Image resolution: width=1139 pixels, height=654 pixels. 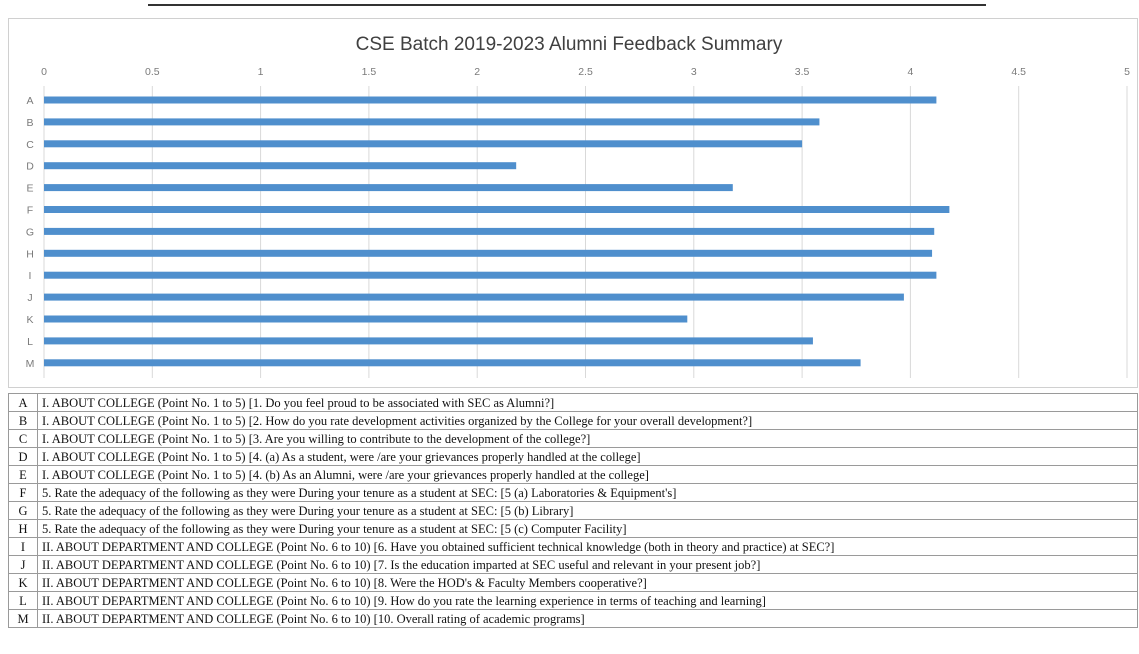 I want to click on y-category-label: I, so click(x=30, y=276).